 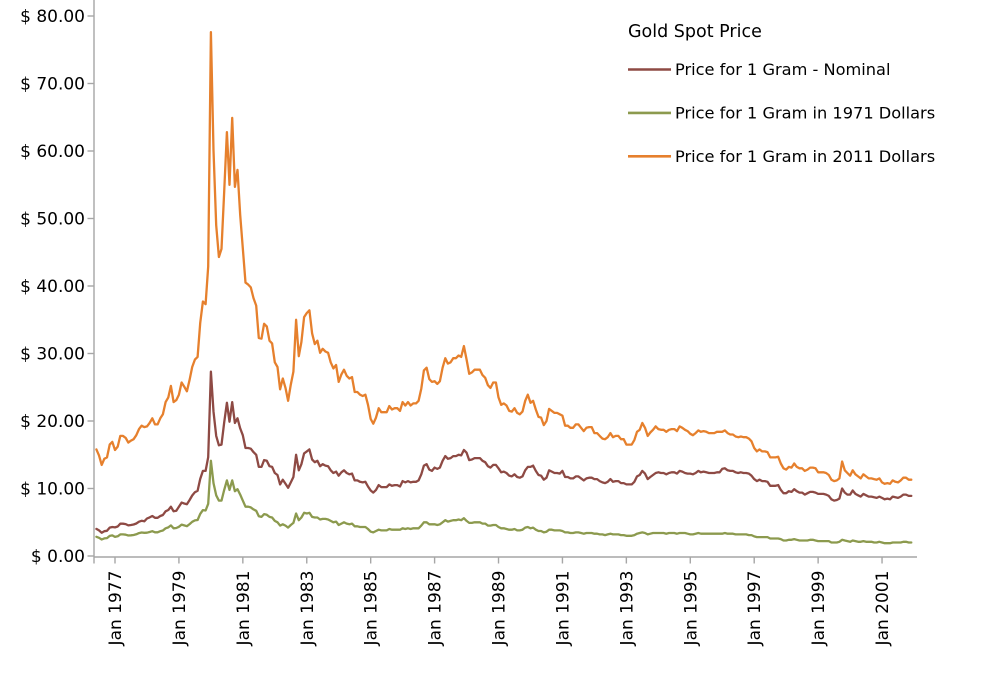 What do you see at coordinates (819, 609) in the screenshot?
I see `x-tick-label: Jan 1999` at bounding box center [819, 609].